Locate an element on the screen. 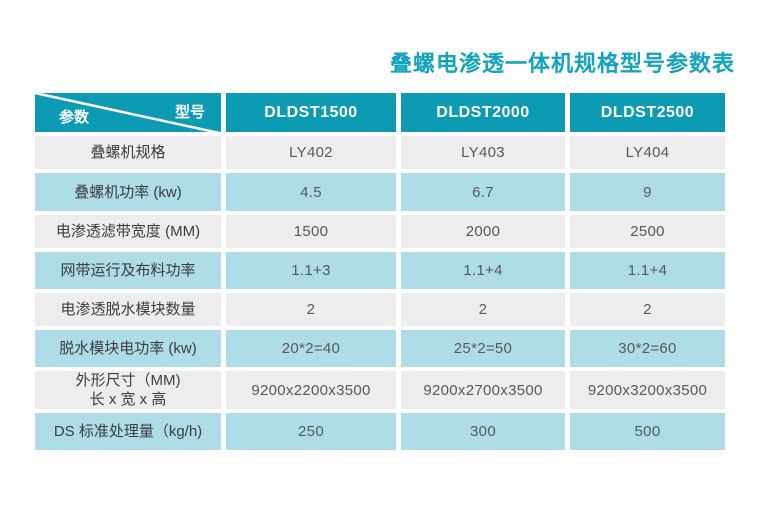 This screenshot has height=510, width=768. table-cell: 2500 is located at coordinates (647, 231).